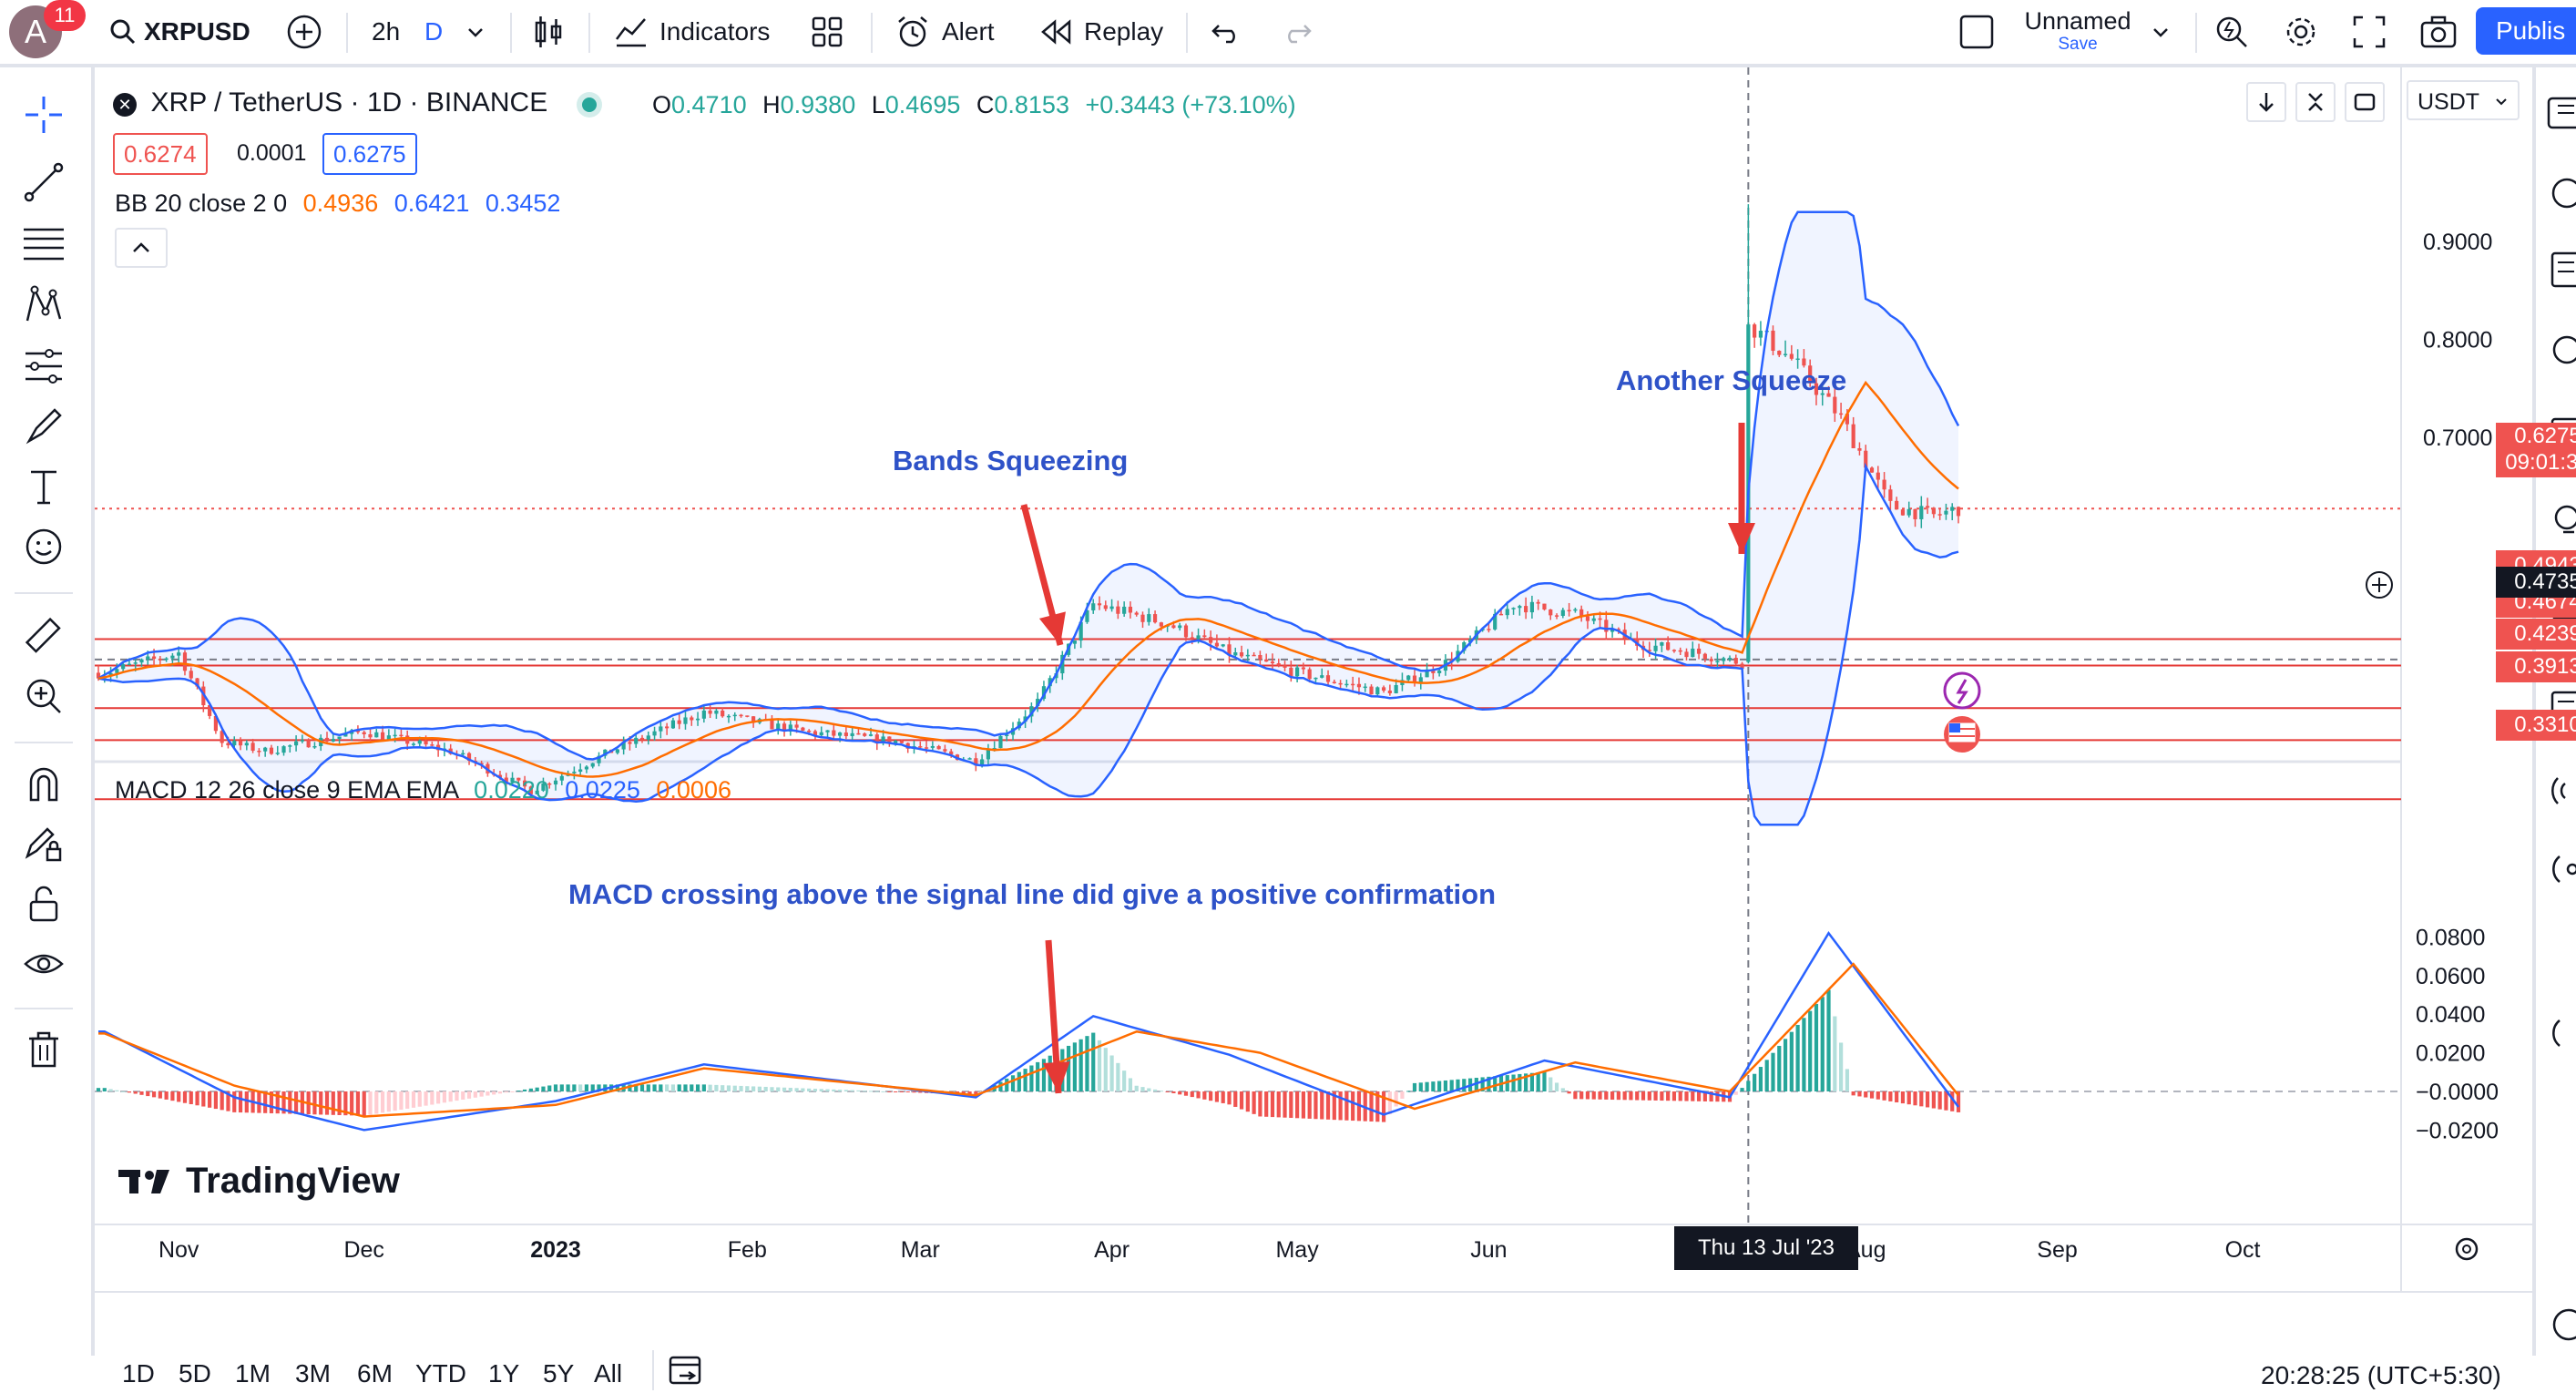 This screenshot has height=1393, width=2576. What do you see at coordinates (43, 183) in the screenshot?
I see `trend-line-tool` at bounding box center [43, 183].